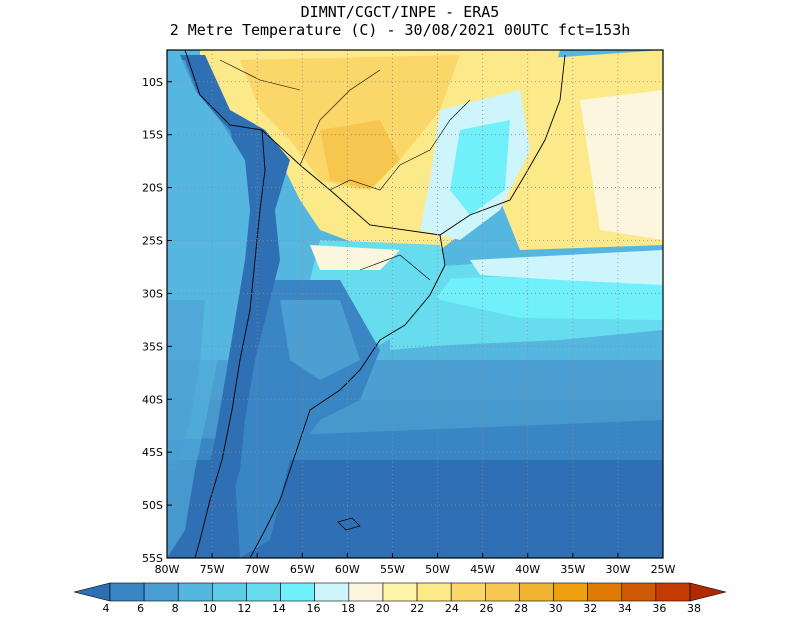 The height and width of the screenshot is (618, 800). I want to click on colorbar-label: 8, so click(175, 608).